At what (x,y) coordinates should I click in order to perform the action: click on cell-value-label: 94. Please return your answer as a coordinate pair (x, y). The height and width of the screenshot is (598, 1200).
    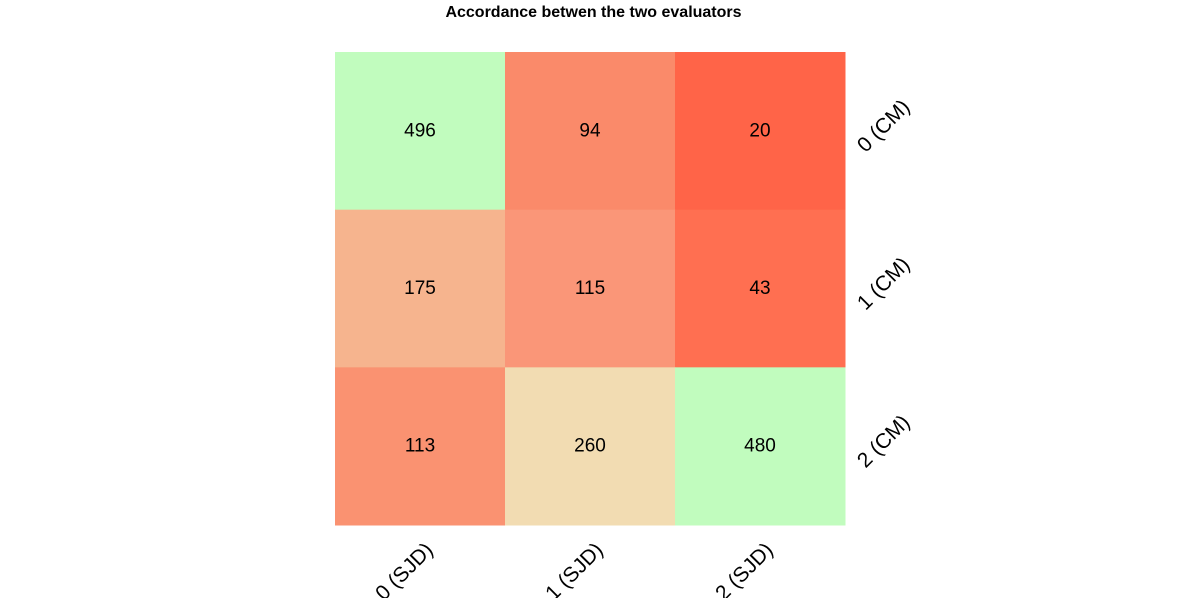
    Looking at the image, I should click on (590, 130).